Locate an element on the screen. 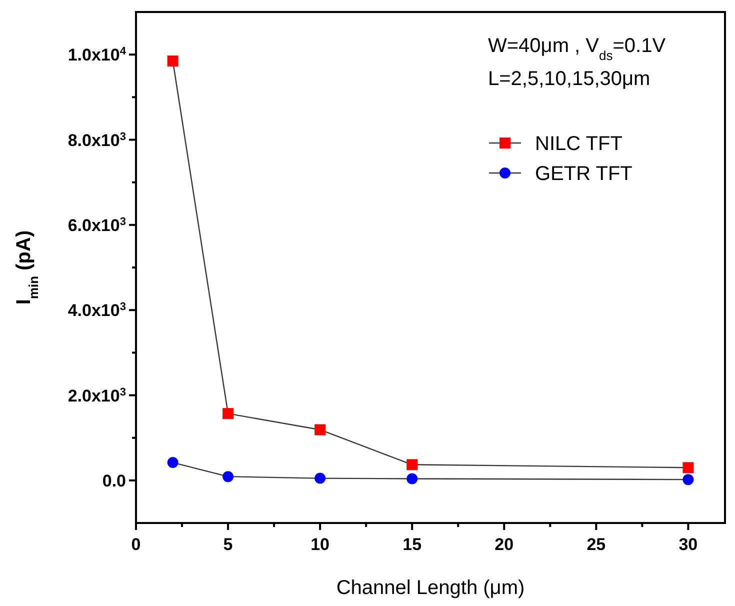  legend-label: GETR TFT is located at coordinates (583, 174).